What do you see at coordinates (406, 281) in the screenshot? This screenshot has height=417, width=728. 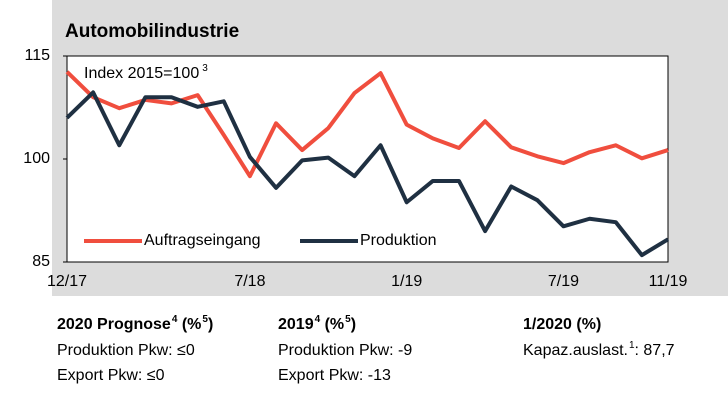 I see `x-tick-label: 1/19` at bounding box center [406, 281].